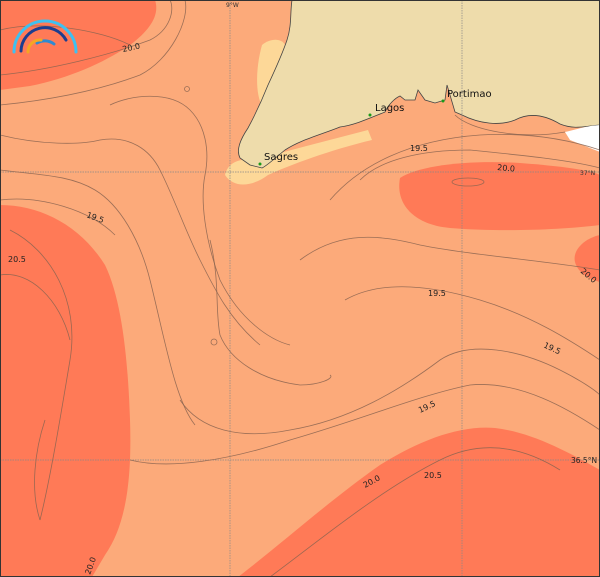 This screenshot has height=577, width=600. What do you see at coordinates (587, 173) in the screenshot?
I see `lat-label-37n: 37°N` at bounding box center [587, 173].